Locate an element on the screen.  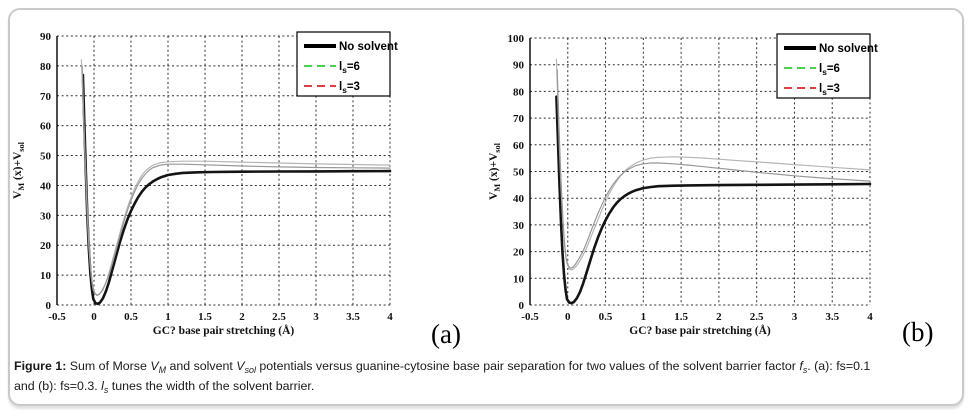
panel-label-a: (a) is located at coordinates (446, 334).